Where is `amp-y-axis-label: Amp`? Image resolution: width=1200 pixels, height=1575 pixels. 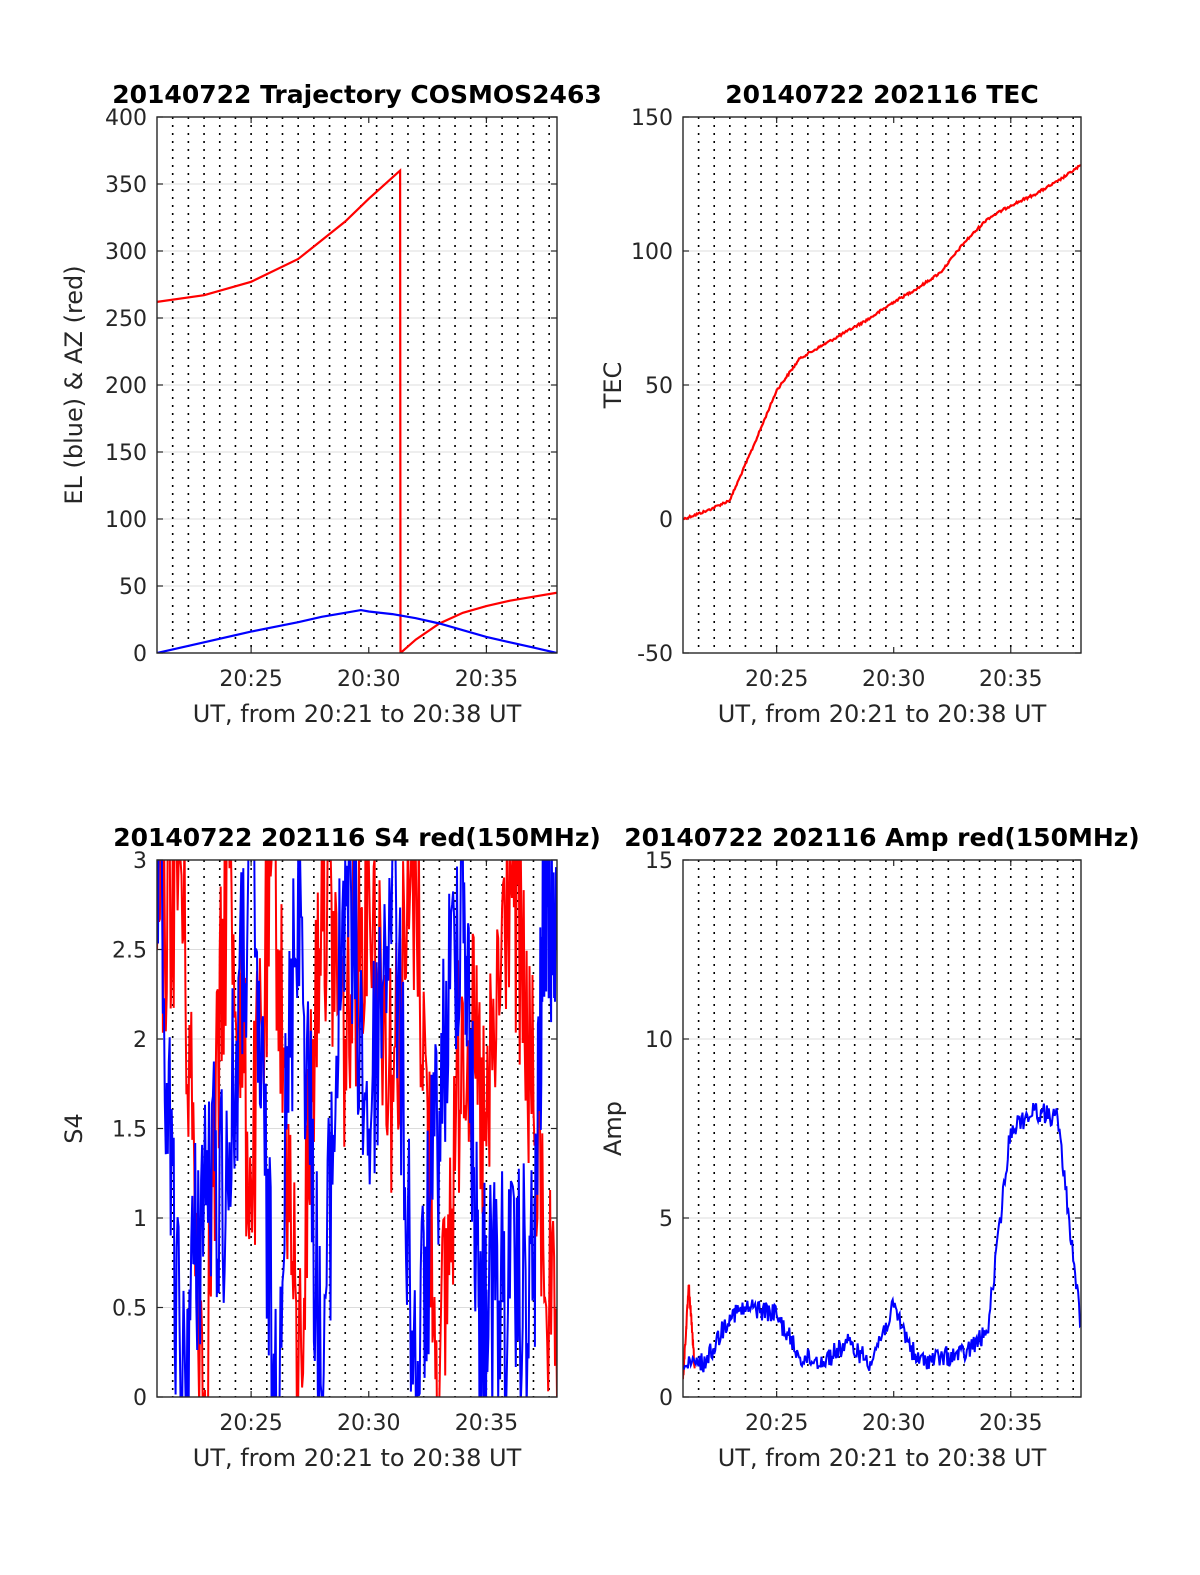
amp-y-axis-label: Amp is located at coordinates (613, 1128).